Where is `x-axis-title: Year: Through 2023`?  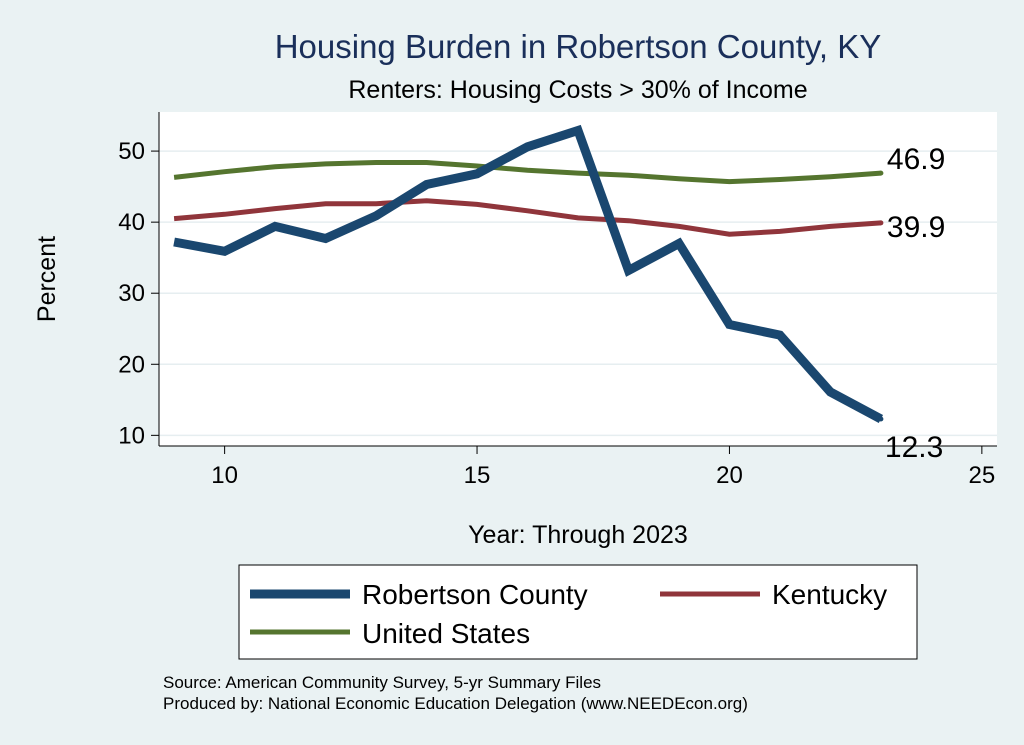 x-axis-title: Year: Through 2023 is located at coordinates (578, 535).